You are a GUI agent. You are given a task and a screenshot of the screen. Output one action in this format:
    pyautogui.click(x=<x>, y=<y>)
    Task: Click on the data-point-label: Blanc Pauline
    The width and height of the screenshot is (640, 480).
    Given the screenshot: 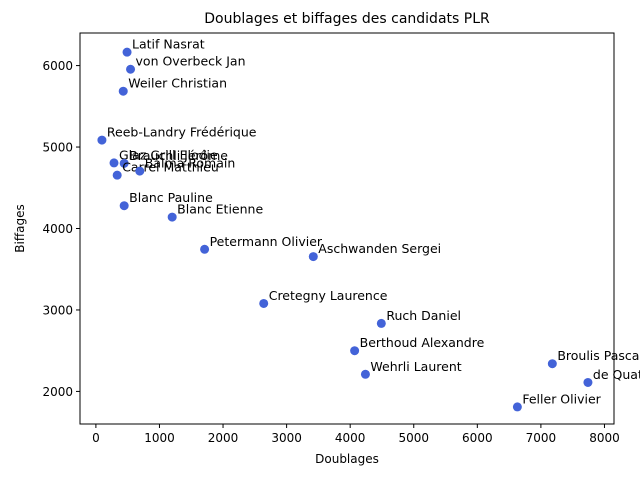 What is the action you would take?
    pyautogui.click(x=171, y=197)
    